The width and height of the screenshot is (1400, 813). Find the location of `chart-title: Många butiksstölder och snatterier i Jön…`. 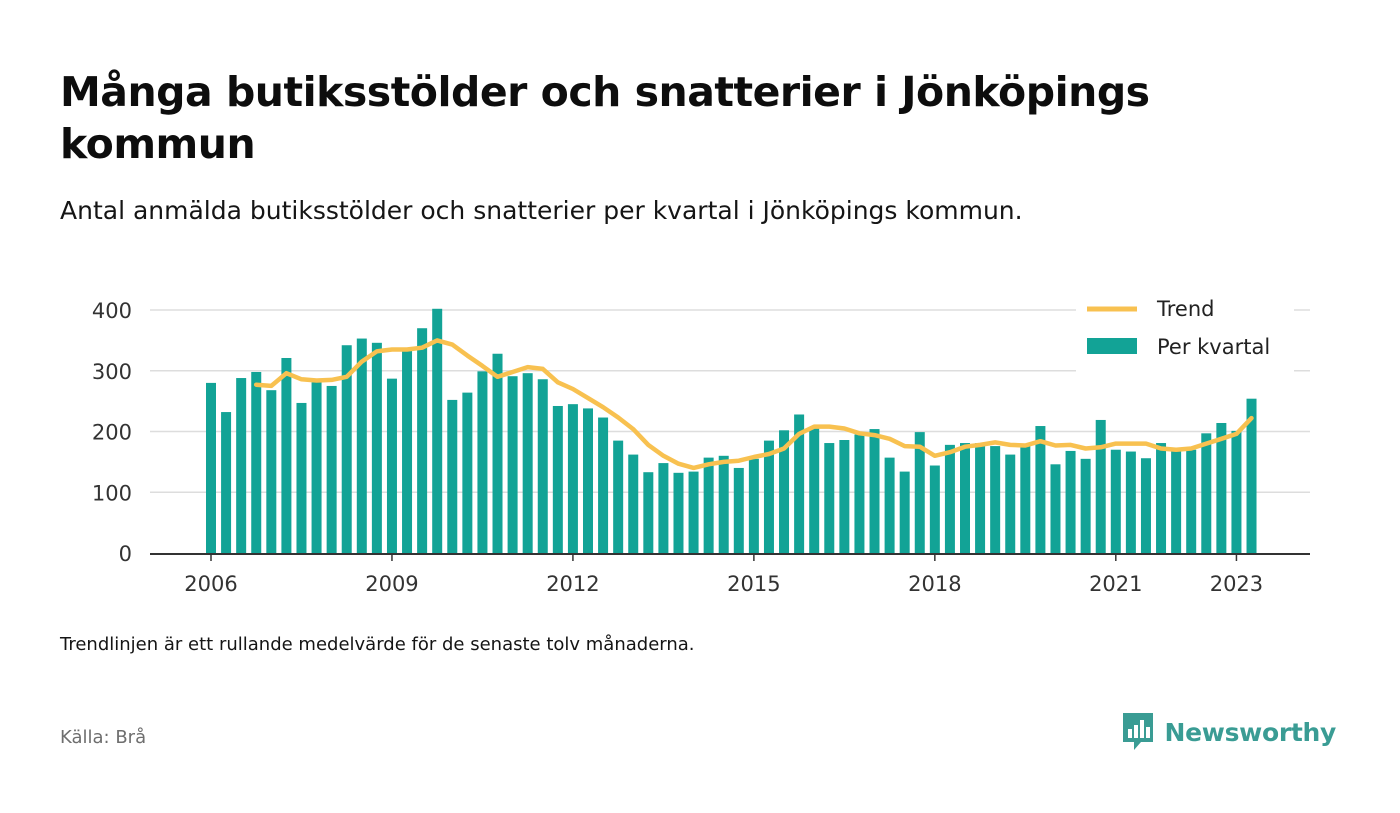

chart-title: Många butiksstölder och snatterier i Jön… is located at coordinates (605, 118).